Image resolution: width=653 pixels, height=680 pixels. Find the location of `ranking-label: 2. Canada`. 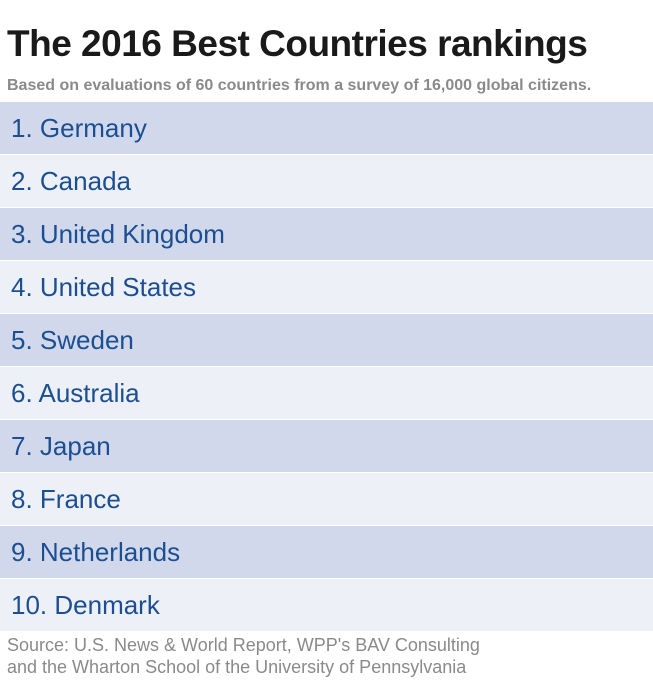

ranking-label: 2. Canada is located at coordinates (71, 181).